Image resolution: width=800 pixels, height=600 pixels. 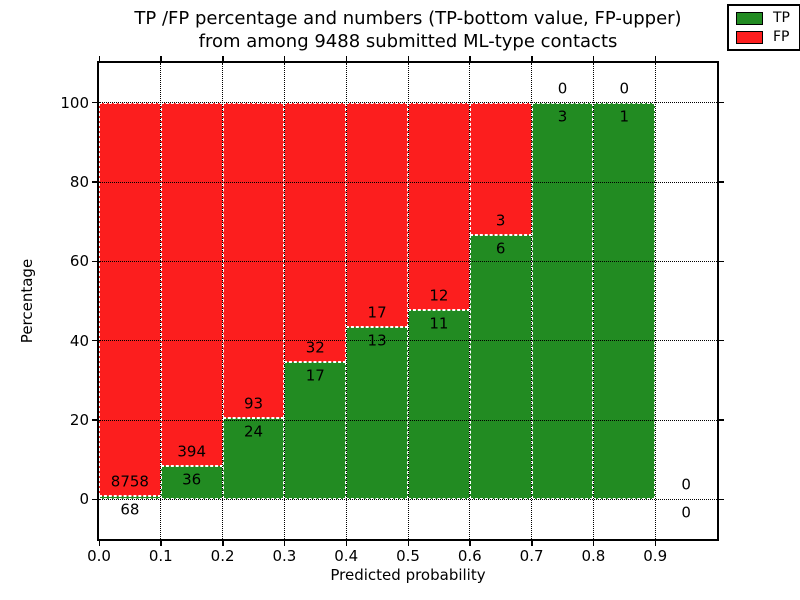 I want to click on x-tick-label-8: 0.8, so click(x=593, y=556).